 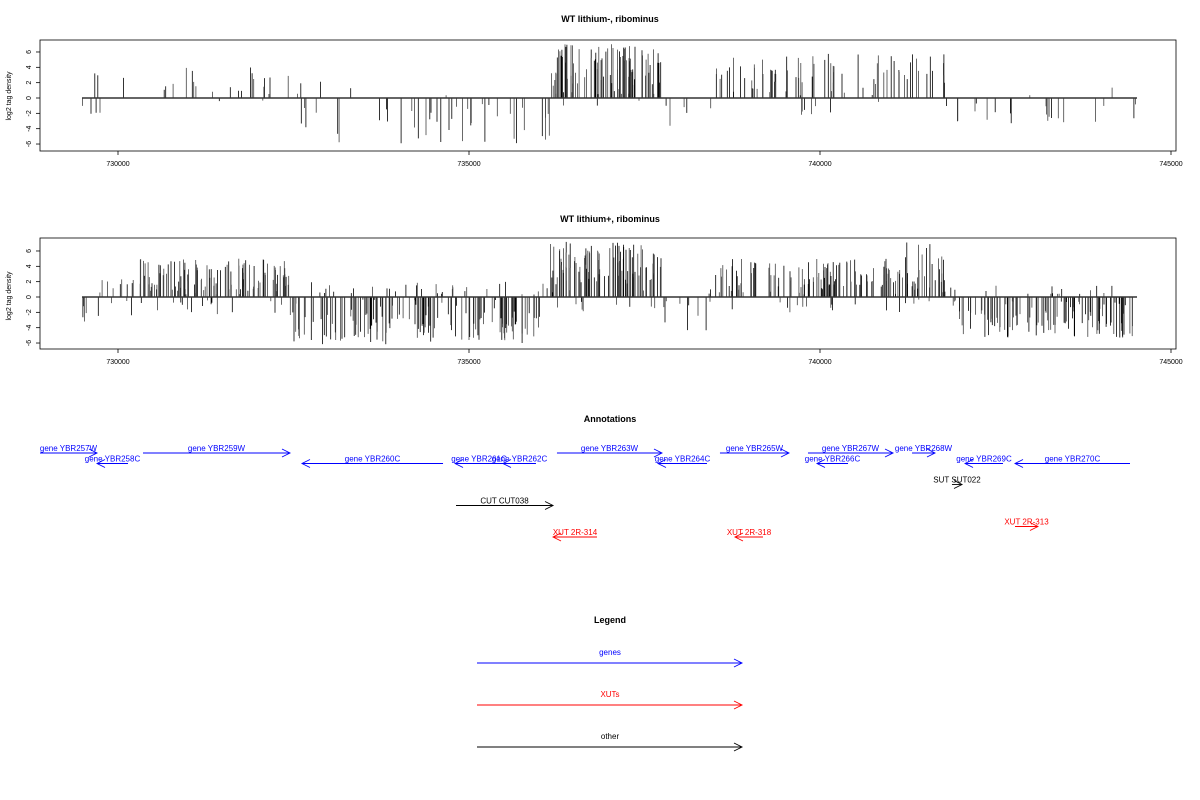 I want to click on feature-label: gene YBR257W, so click(x=69, y=448).